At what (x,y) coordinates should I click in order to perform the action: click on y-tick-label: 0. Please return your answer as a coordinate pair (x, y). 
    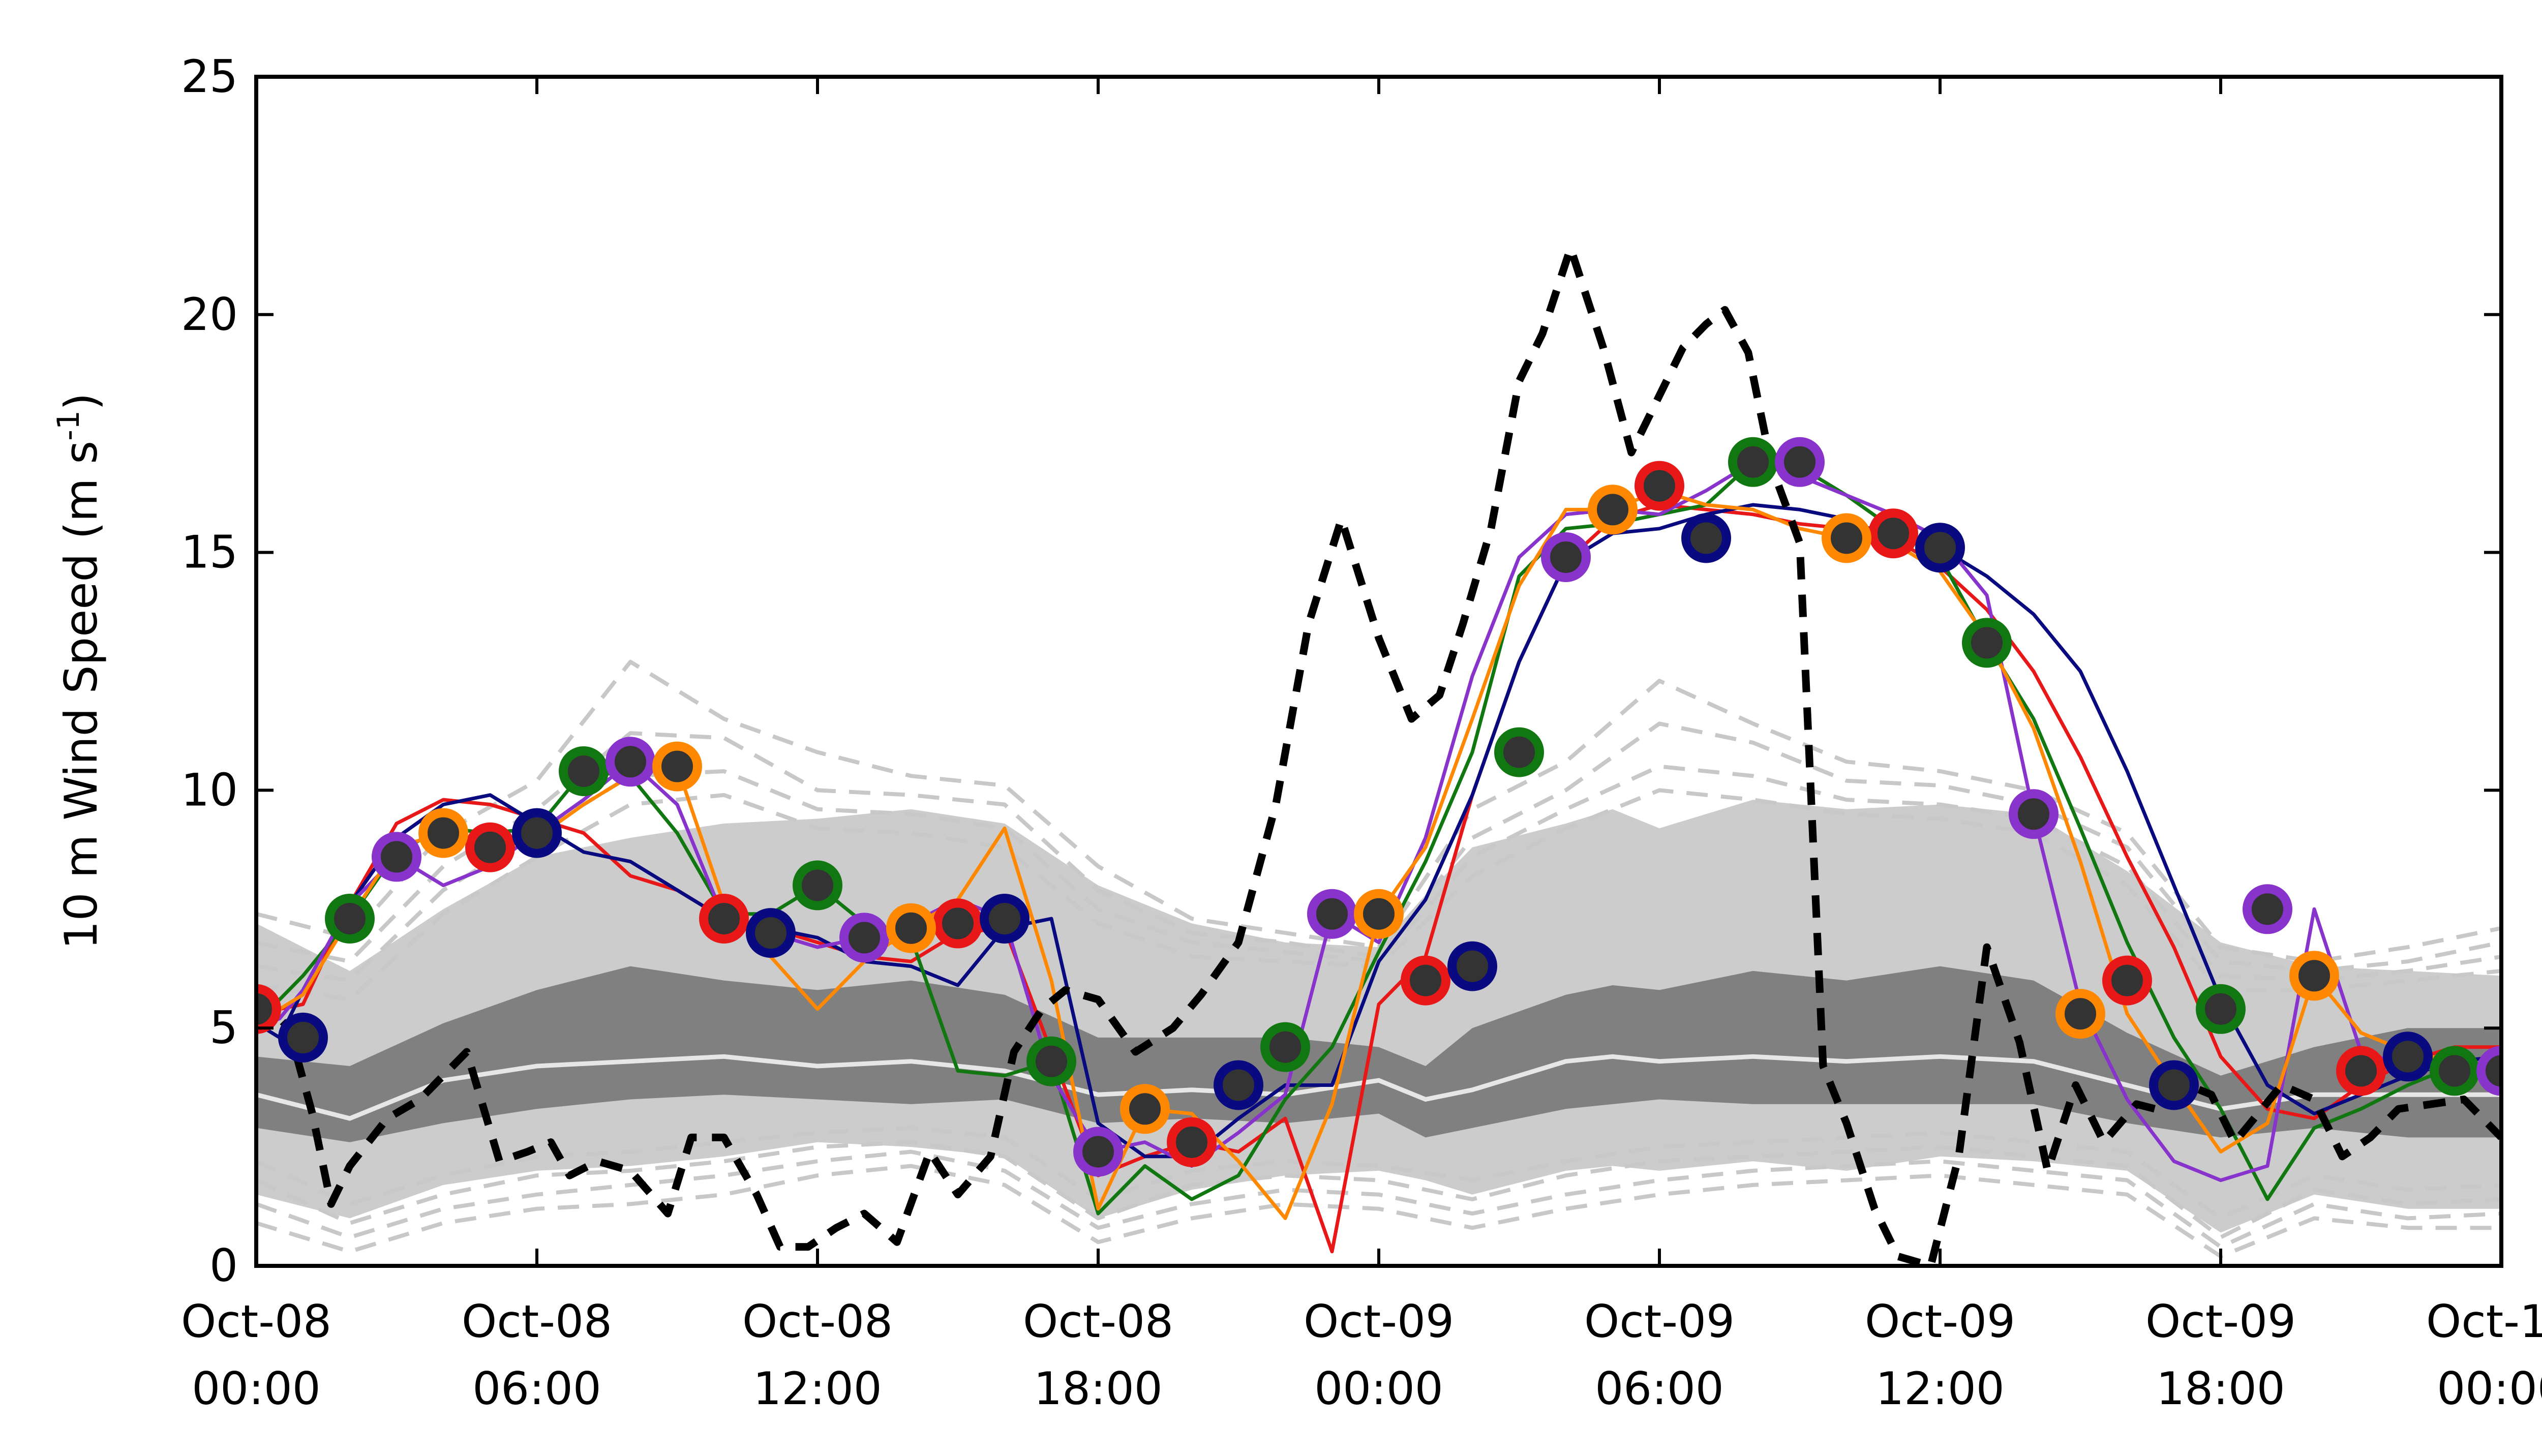
    Looking at the image, I should click on (223, 1265).